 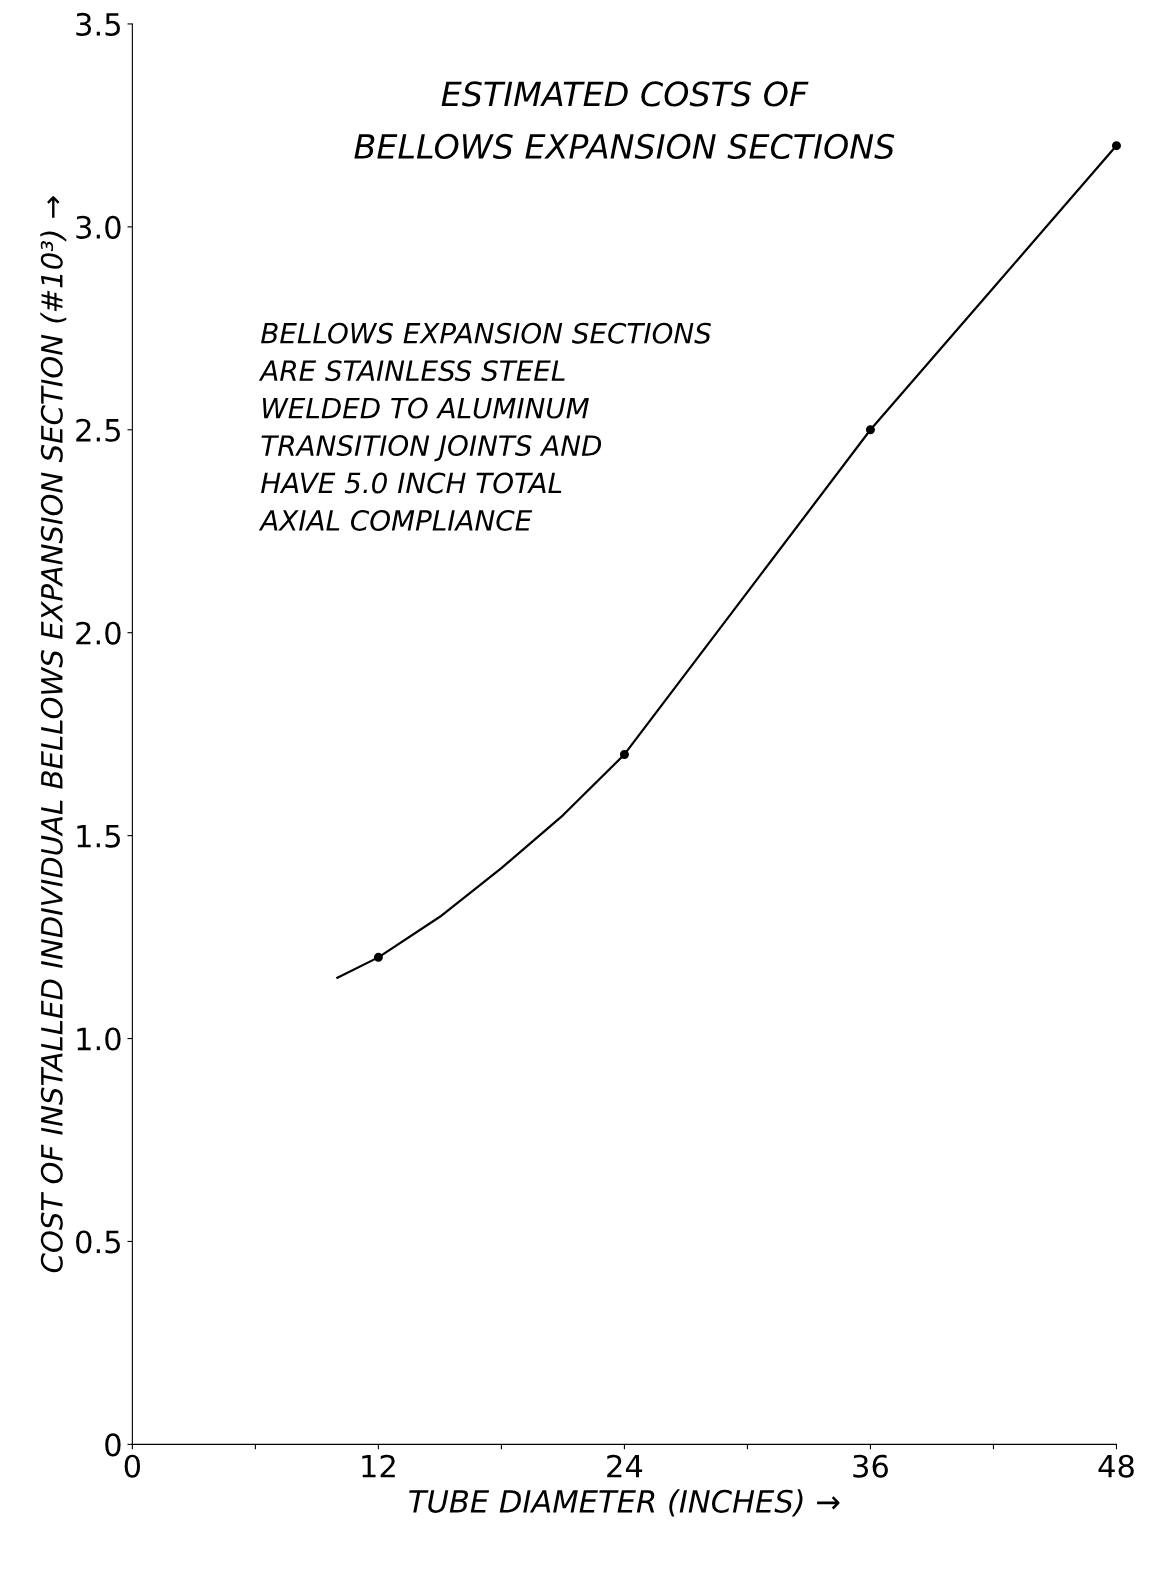 I want to click on x-tick-label: 0, so click(x=132, y=1466).